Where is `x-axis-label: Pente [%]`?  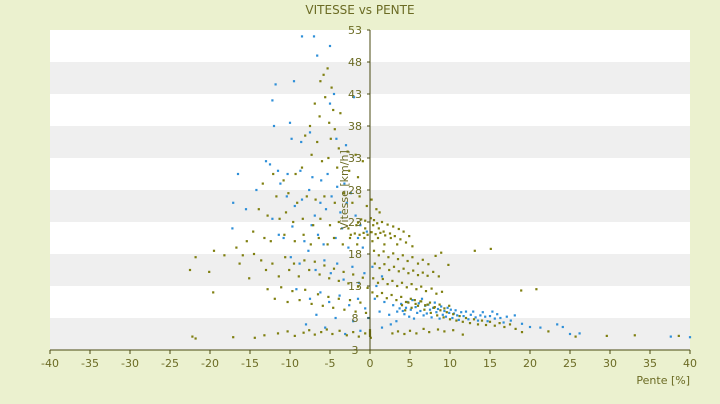 x-axis-label: Pente [%] is located at coordinates (663, 380).